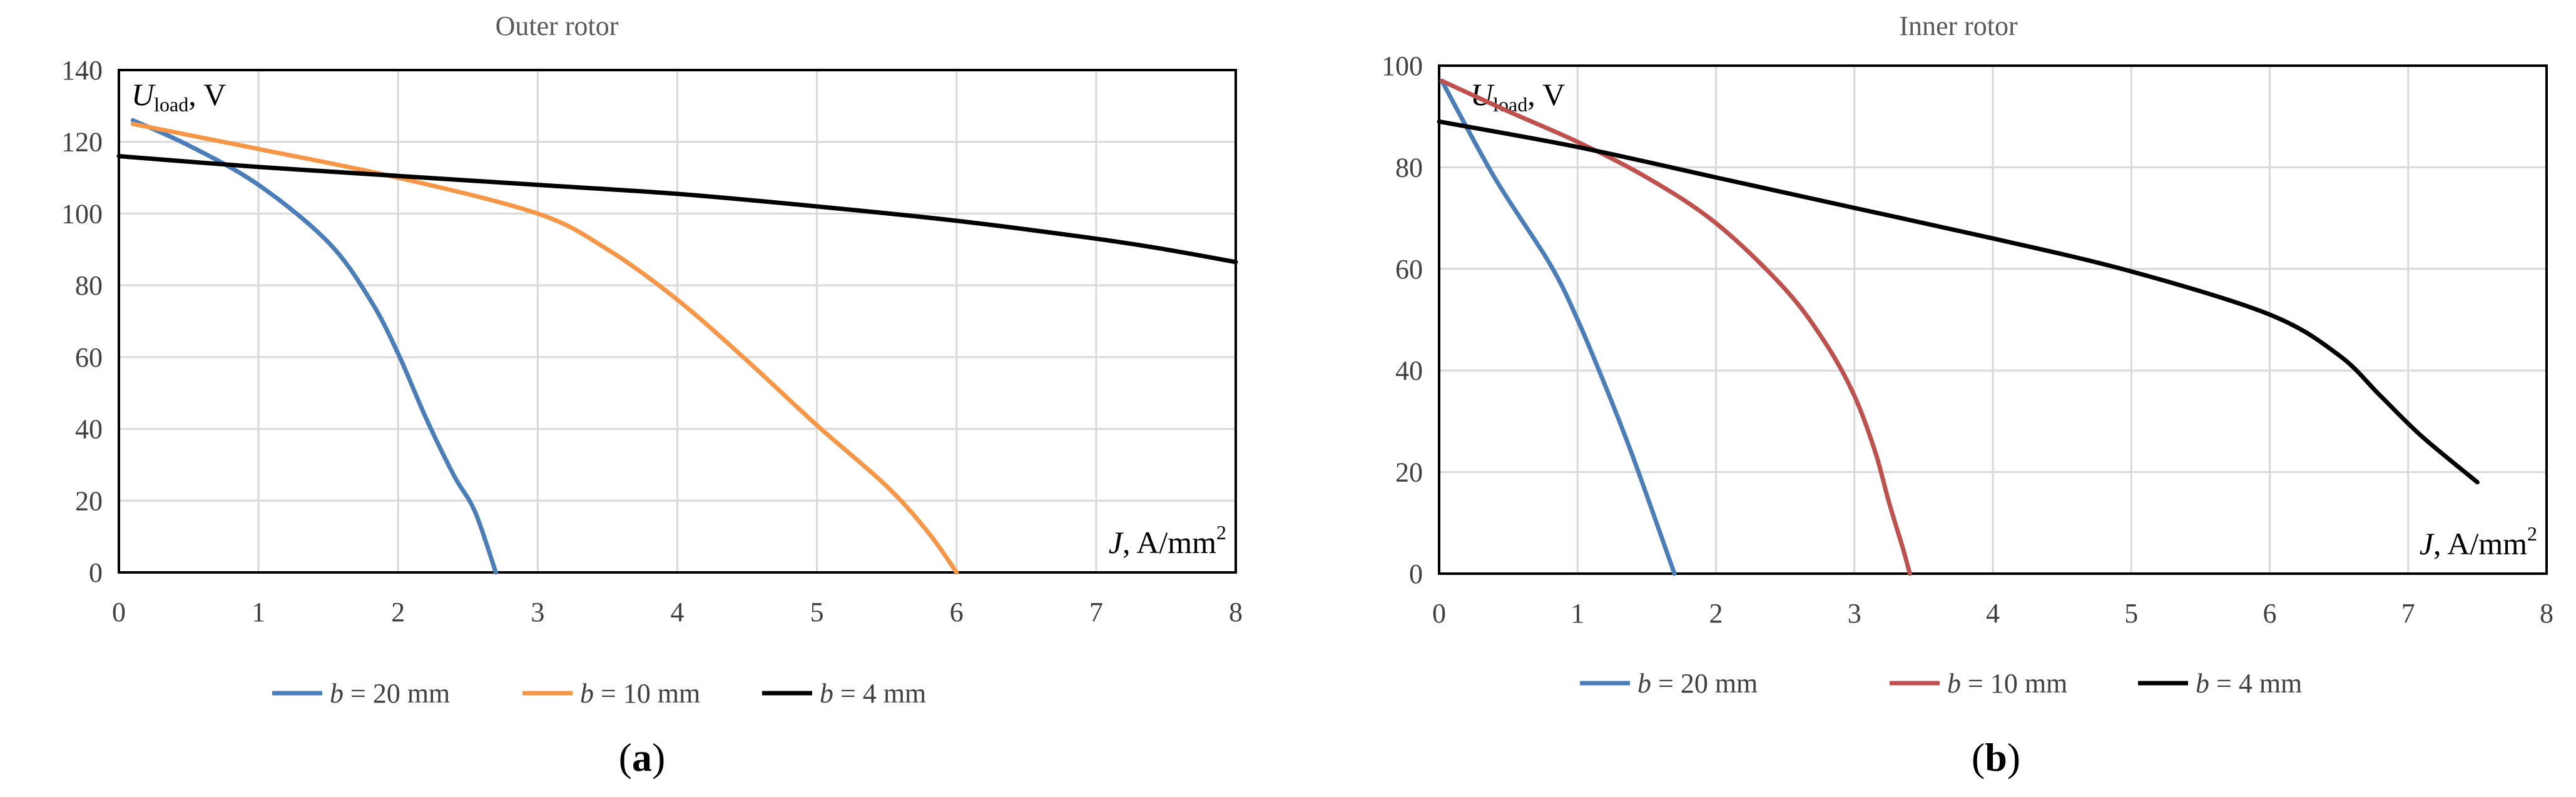 The width and height of the screenshot is (2576, 797). Describe the element at coordinates (677, 210) in the screenshot. I see `series-line-b4` at that location.